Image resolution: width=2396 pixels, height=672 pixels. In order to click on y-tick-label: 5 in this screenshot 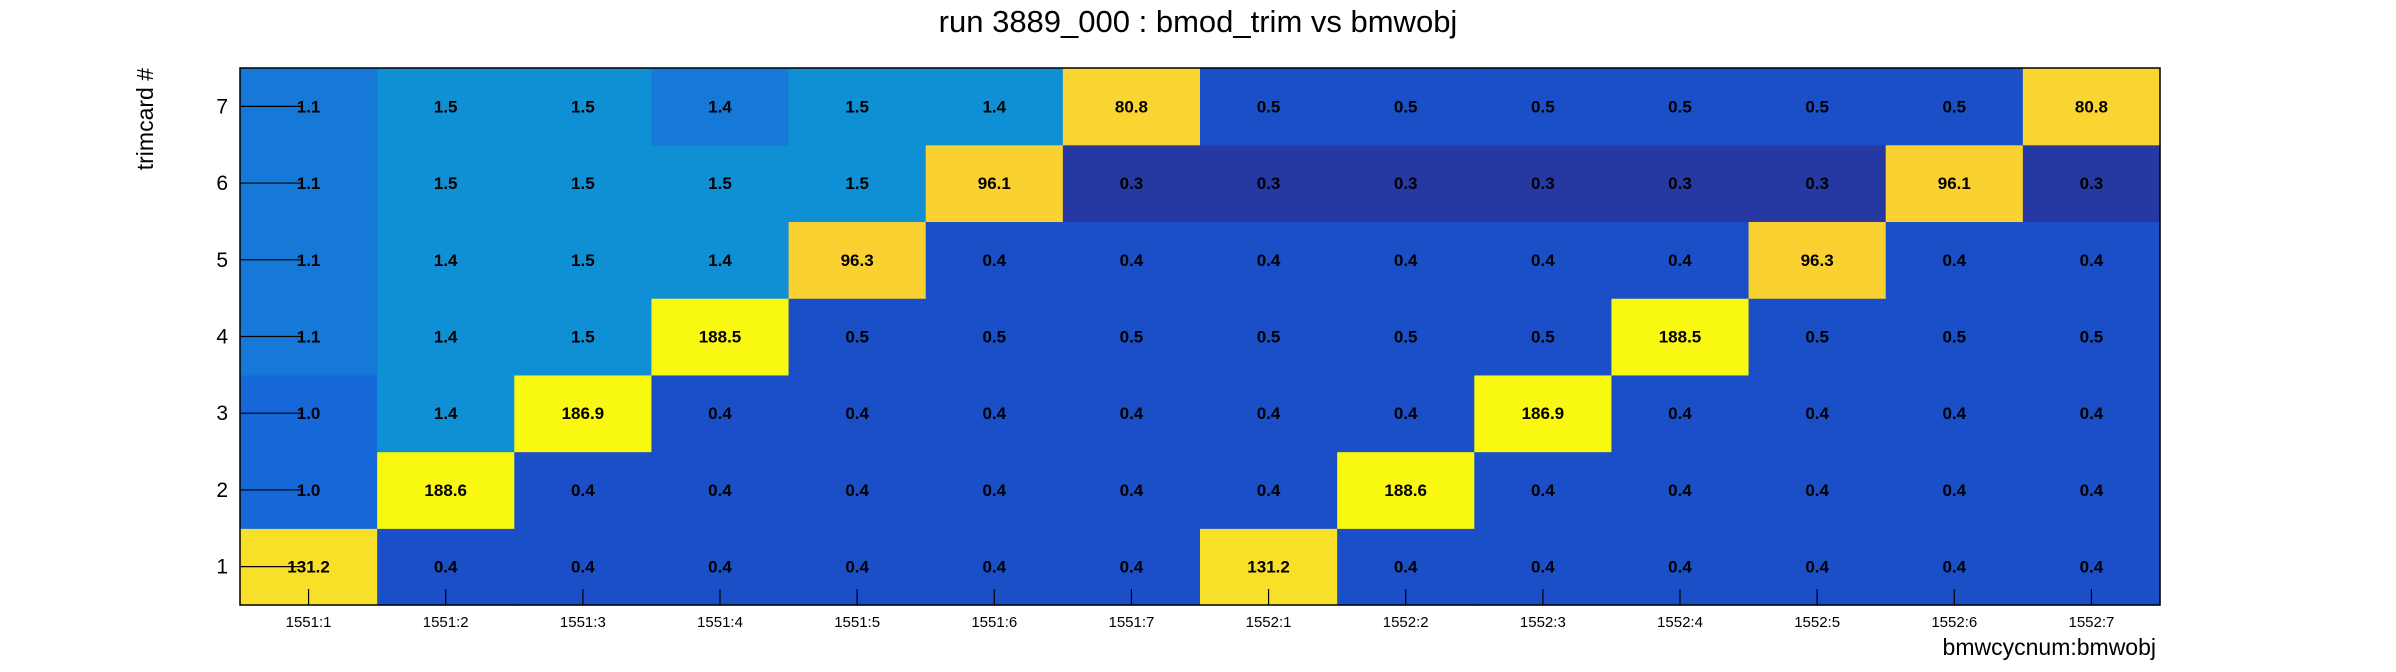, I will do `click(222, 260)`.